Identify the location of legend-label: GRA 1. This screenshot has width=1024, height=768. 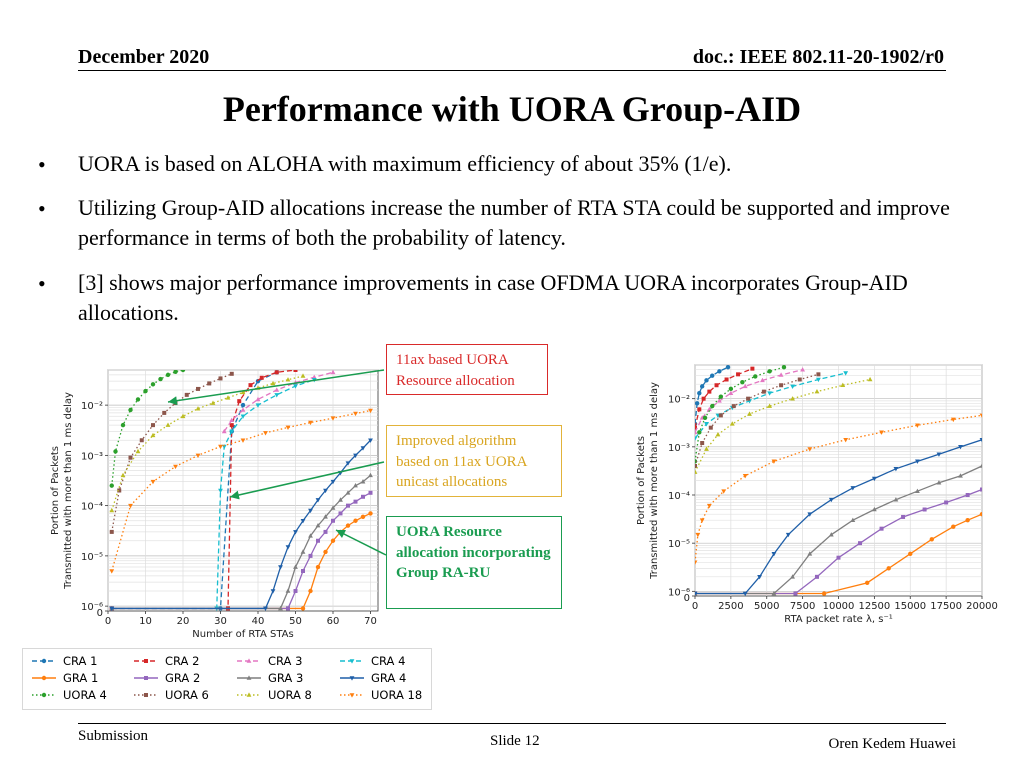
(81, 678).